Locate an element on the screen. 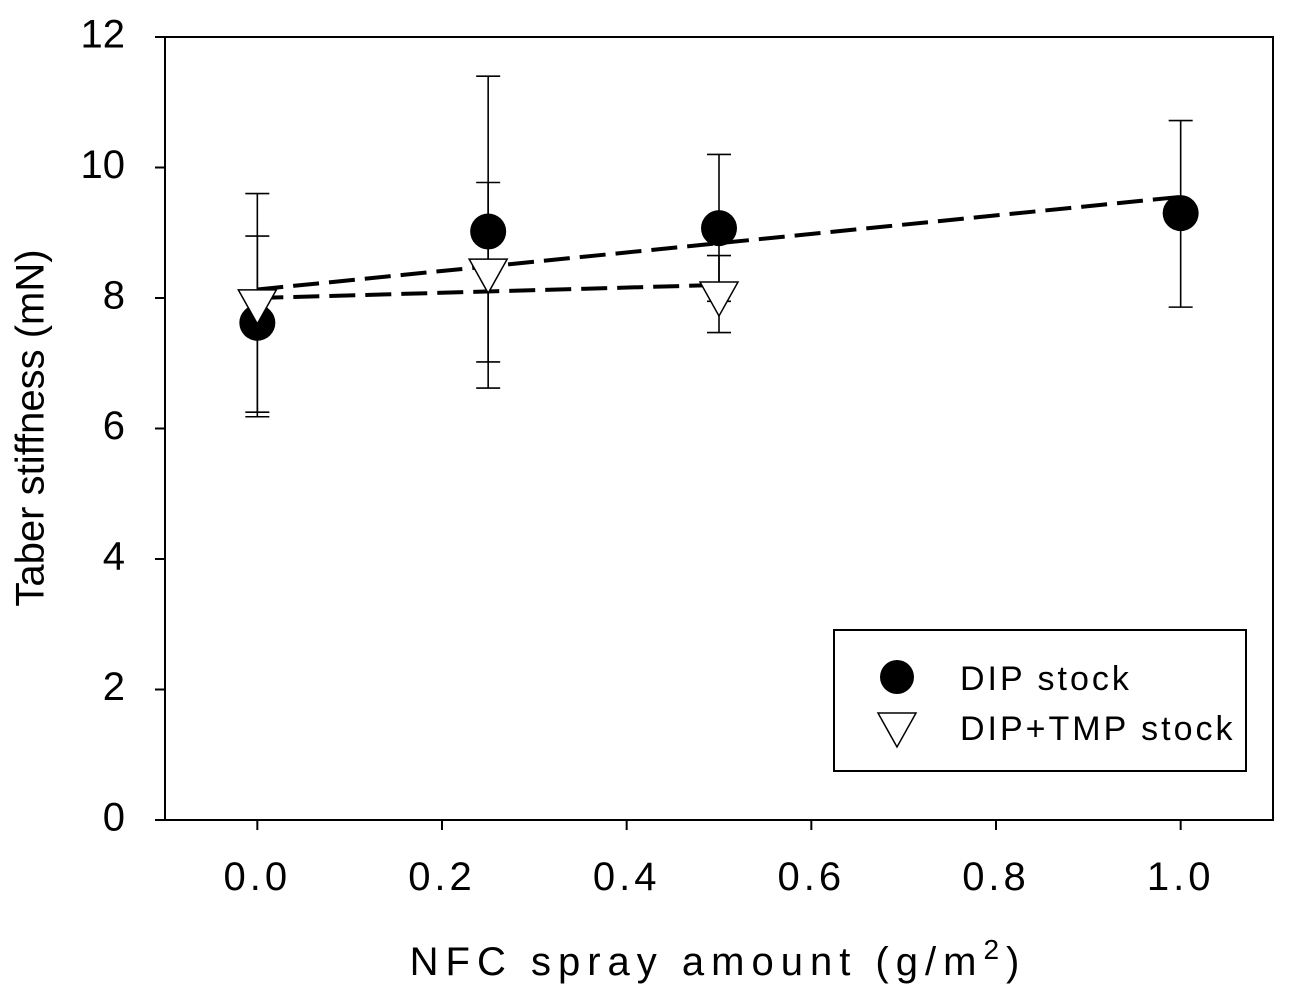 This screenshot has height=998, width=1299. legend-box is located at coordinates (1040, 700).